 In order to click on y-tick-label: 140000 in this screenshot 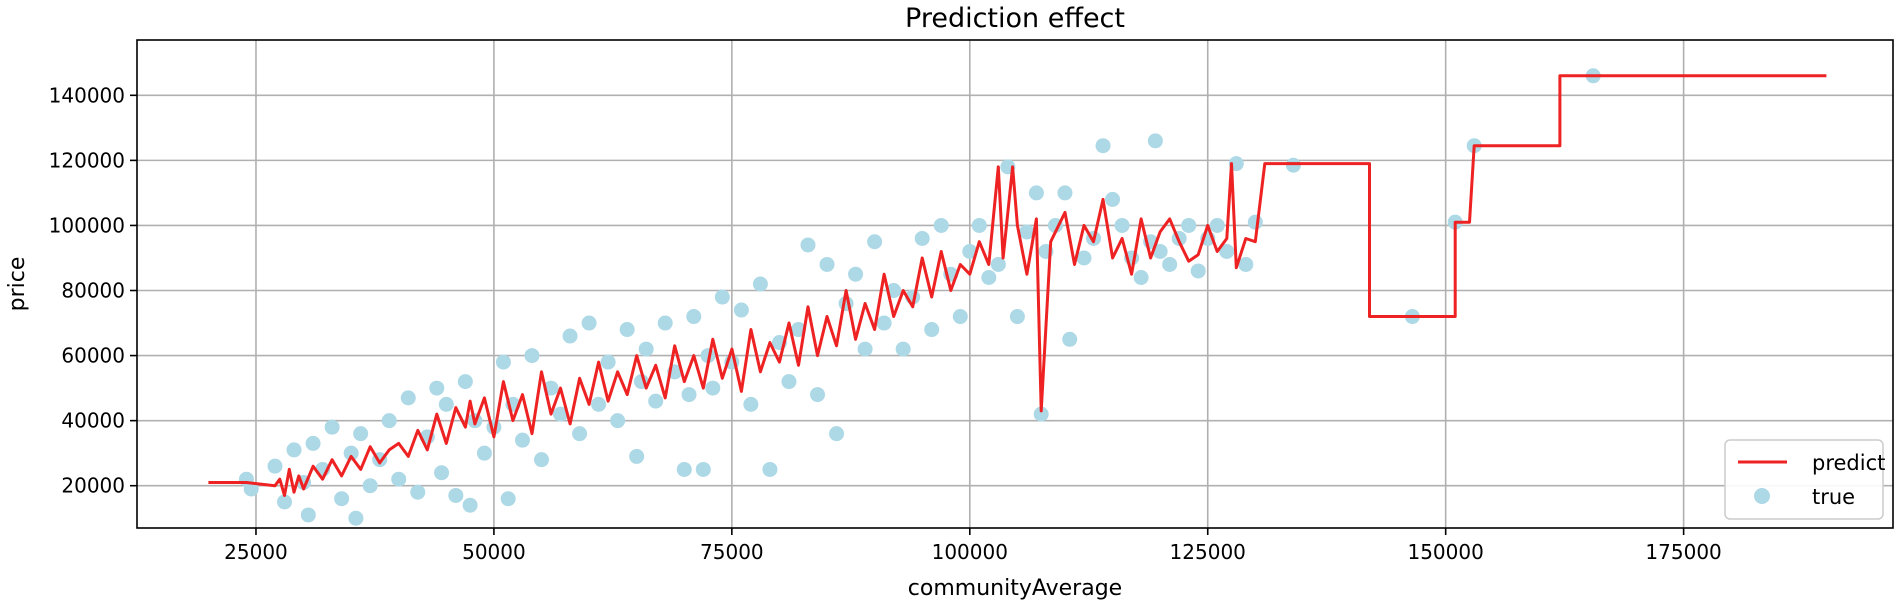, I will do `click(87, 95)`.